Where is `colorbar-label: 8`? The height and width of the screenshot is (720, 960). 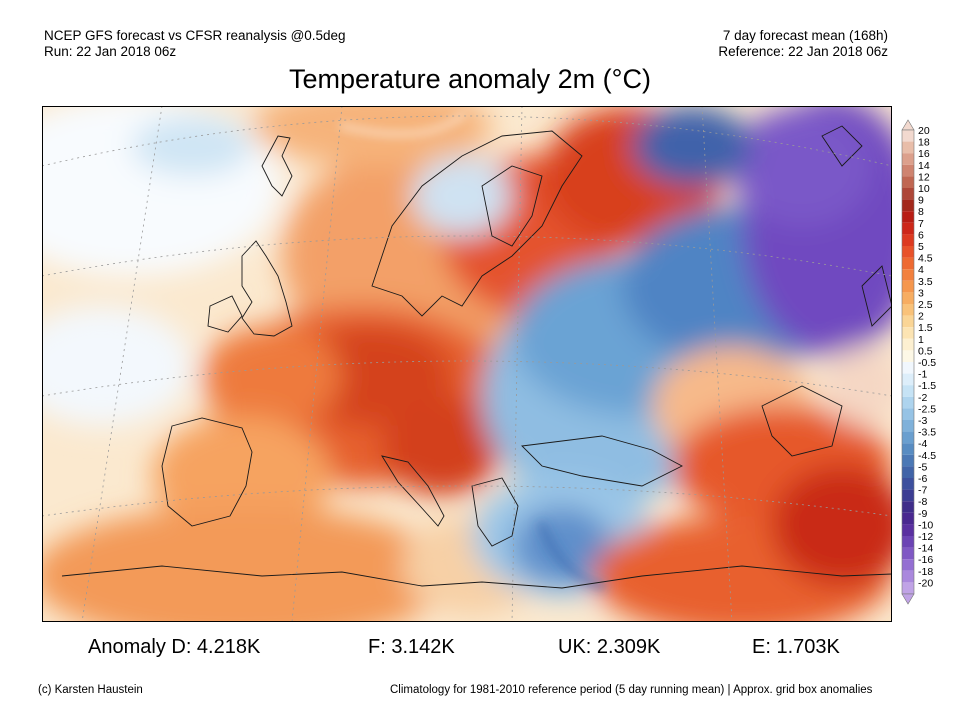
colorbar-label: 8 is located at coordinates (921, 212).